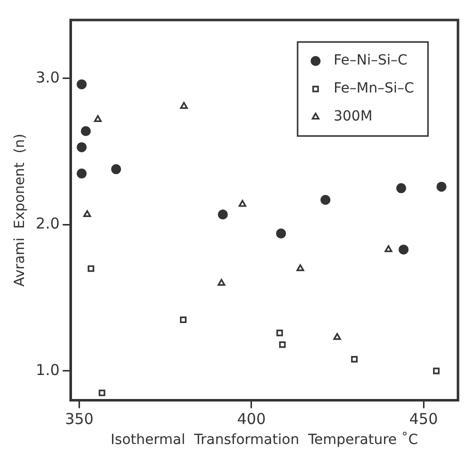 The image size is (472, 461). I want to click on x-axis-title: Isothermal Transformation Temperature ˚C, so click(264, 439).